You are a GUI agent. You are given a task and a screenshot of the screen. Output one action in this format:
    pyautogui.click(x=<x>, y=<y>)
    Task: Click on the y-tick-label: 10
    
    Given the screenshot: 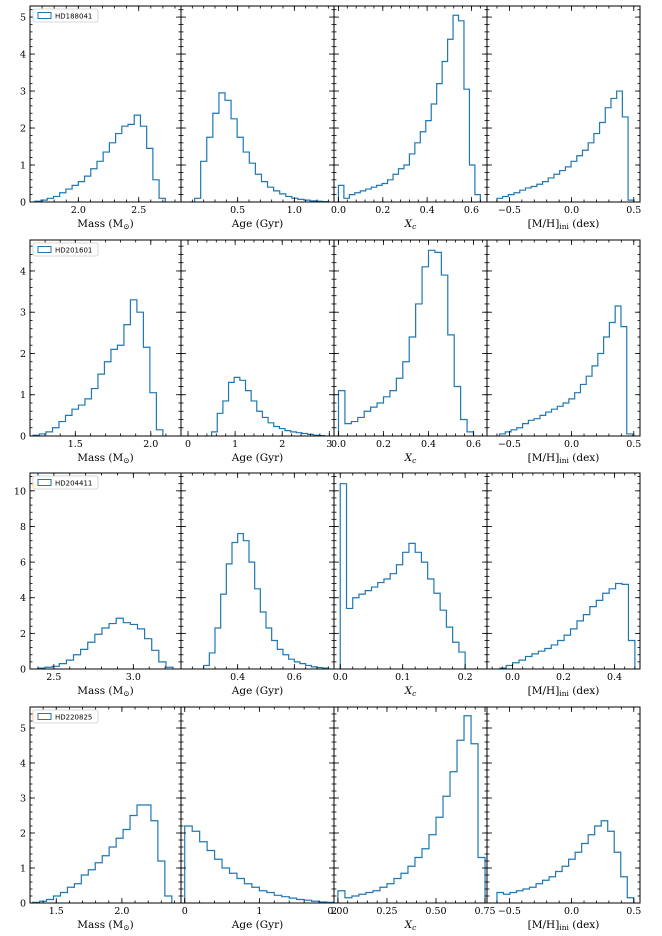 What is the action you would take?
    pyautogui.click(x=20, y=491)
    